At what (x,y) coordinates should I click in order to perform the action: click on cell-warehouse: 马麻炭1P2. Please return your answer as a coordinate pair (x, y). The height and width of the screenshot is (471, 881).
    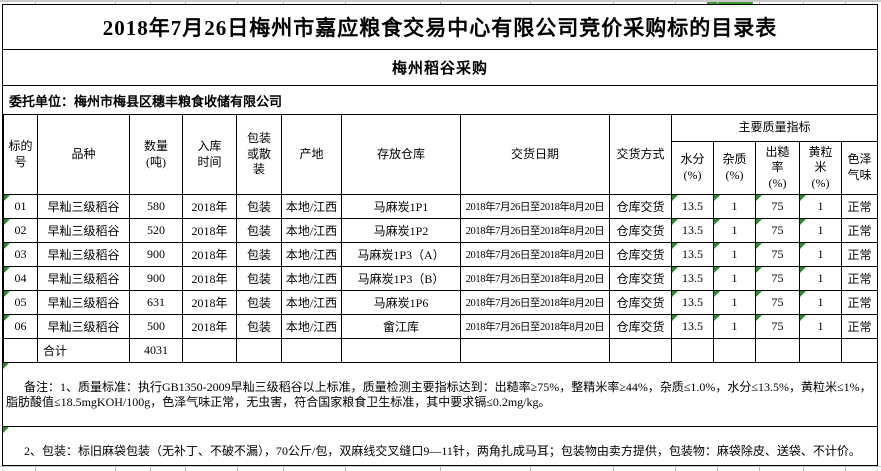
    Looking at the image, I should click on (401, 230).